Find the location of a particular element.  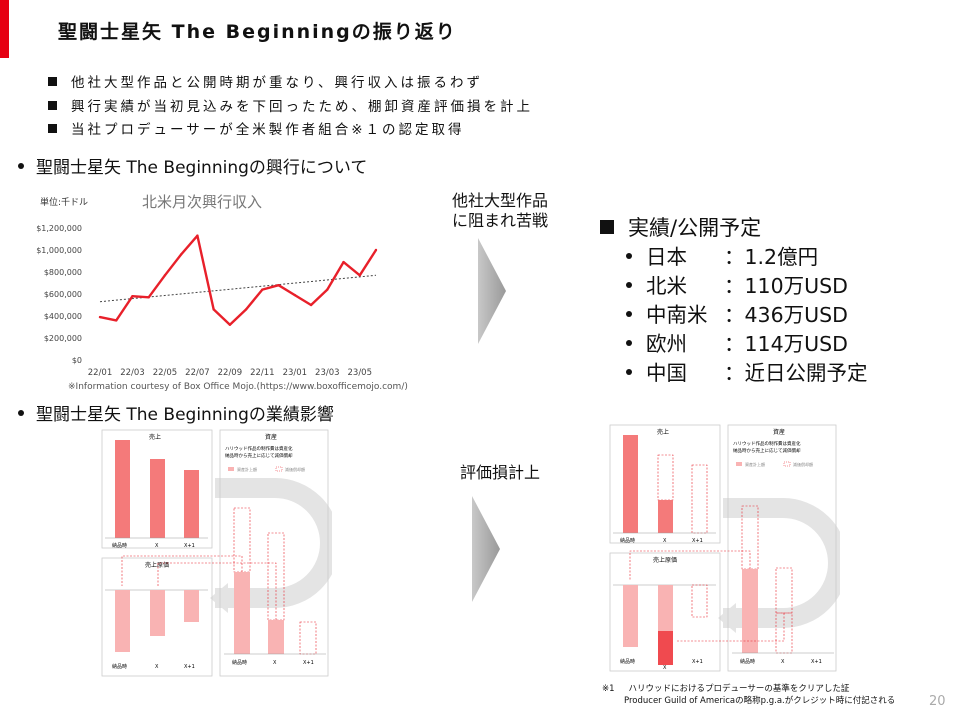

y-tick-label: $1,000,000 is located at coordinates (59, 250).